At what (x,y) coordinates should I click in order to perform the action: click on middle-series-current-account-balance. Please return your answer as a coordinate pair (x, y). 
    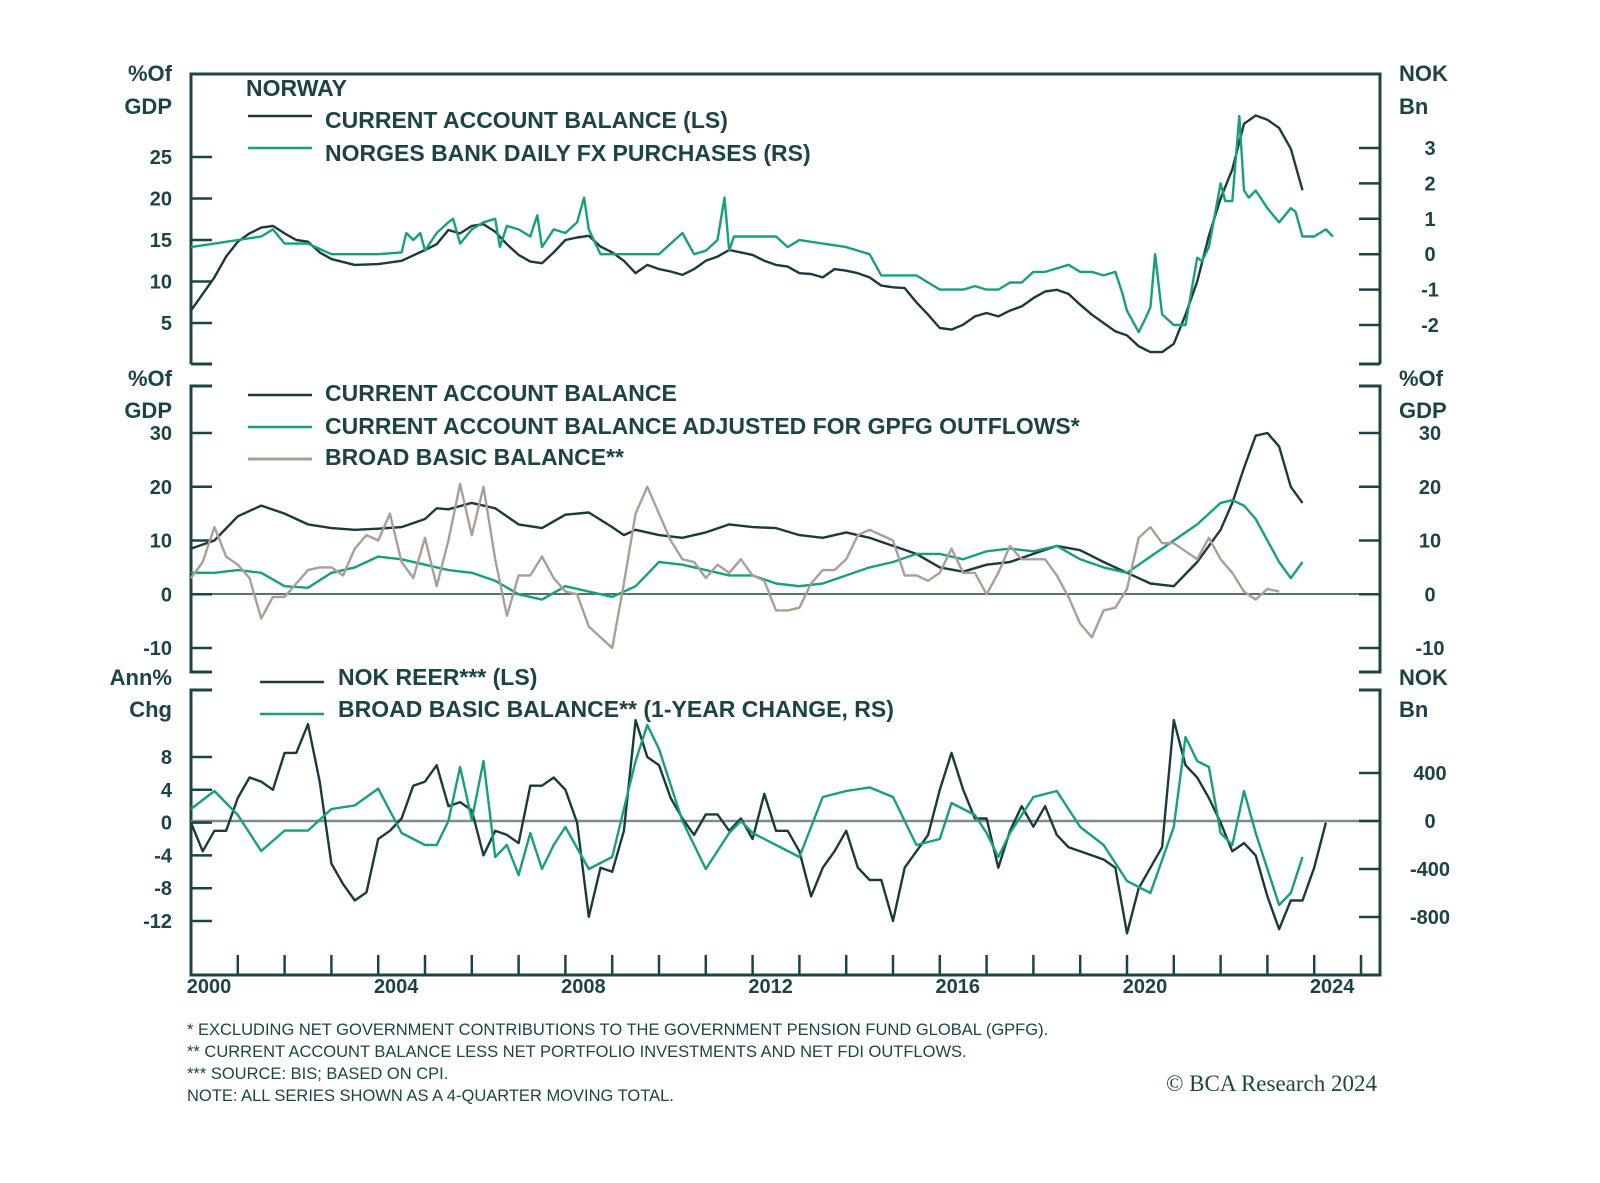
    Looking at the image, I should click on (747, 509).